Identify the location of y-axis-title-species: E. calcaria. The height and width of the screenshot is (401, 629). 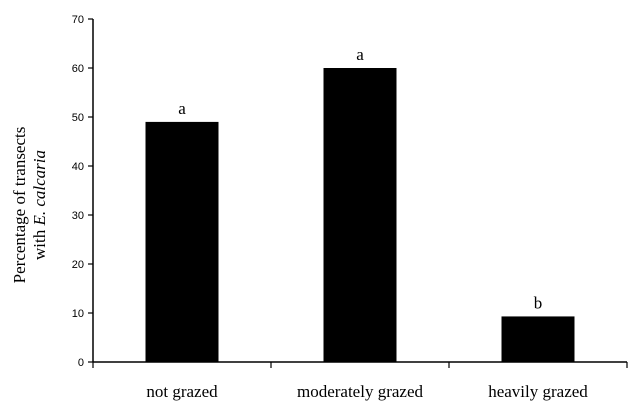
(39, 188).